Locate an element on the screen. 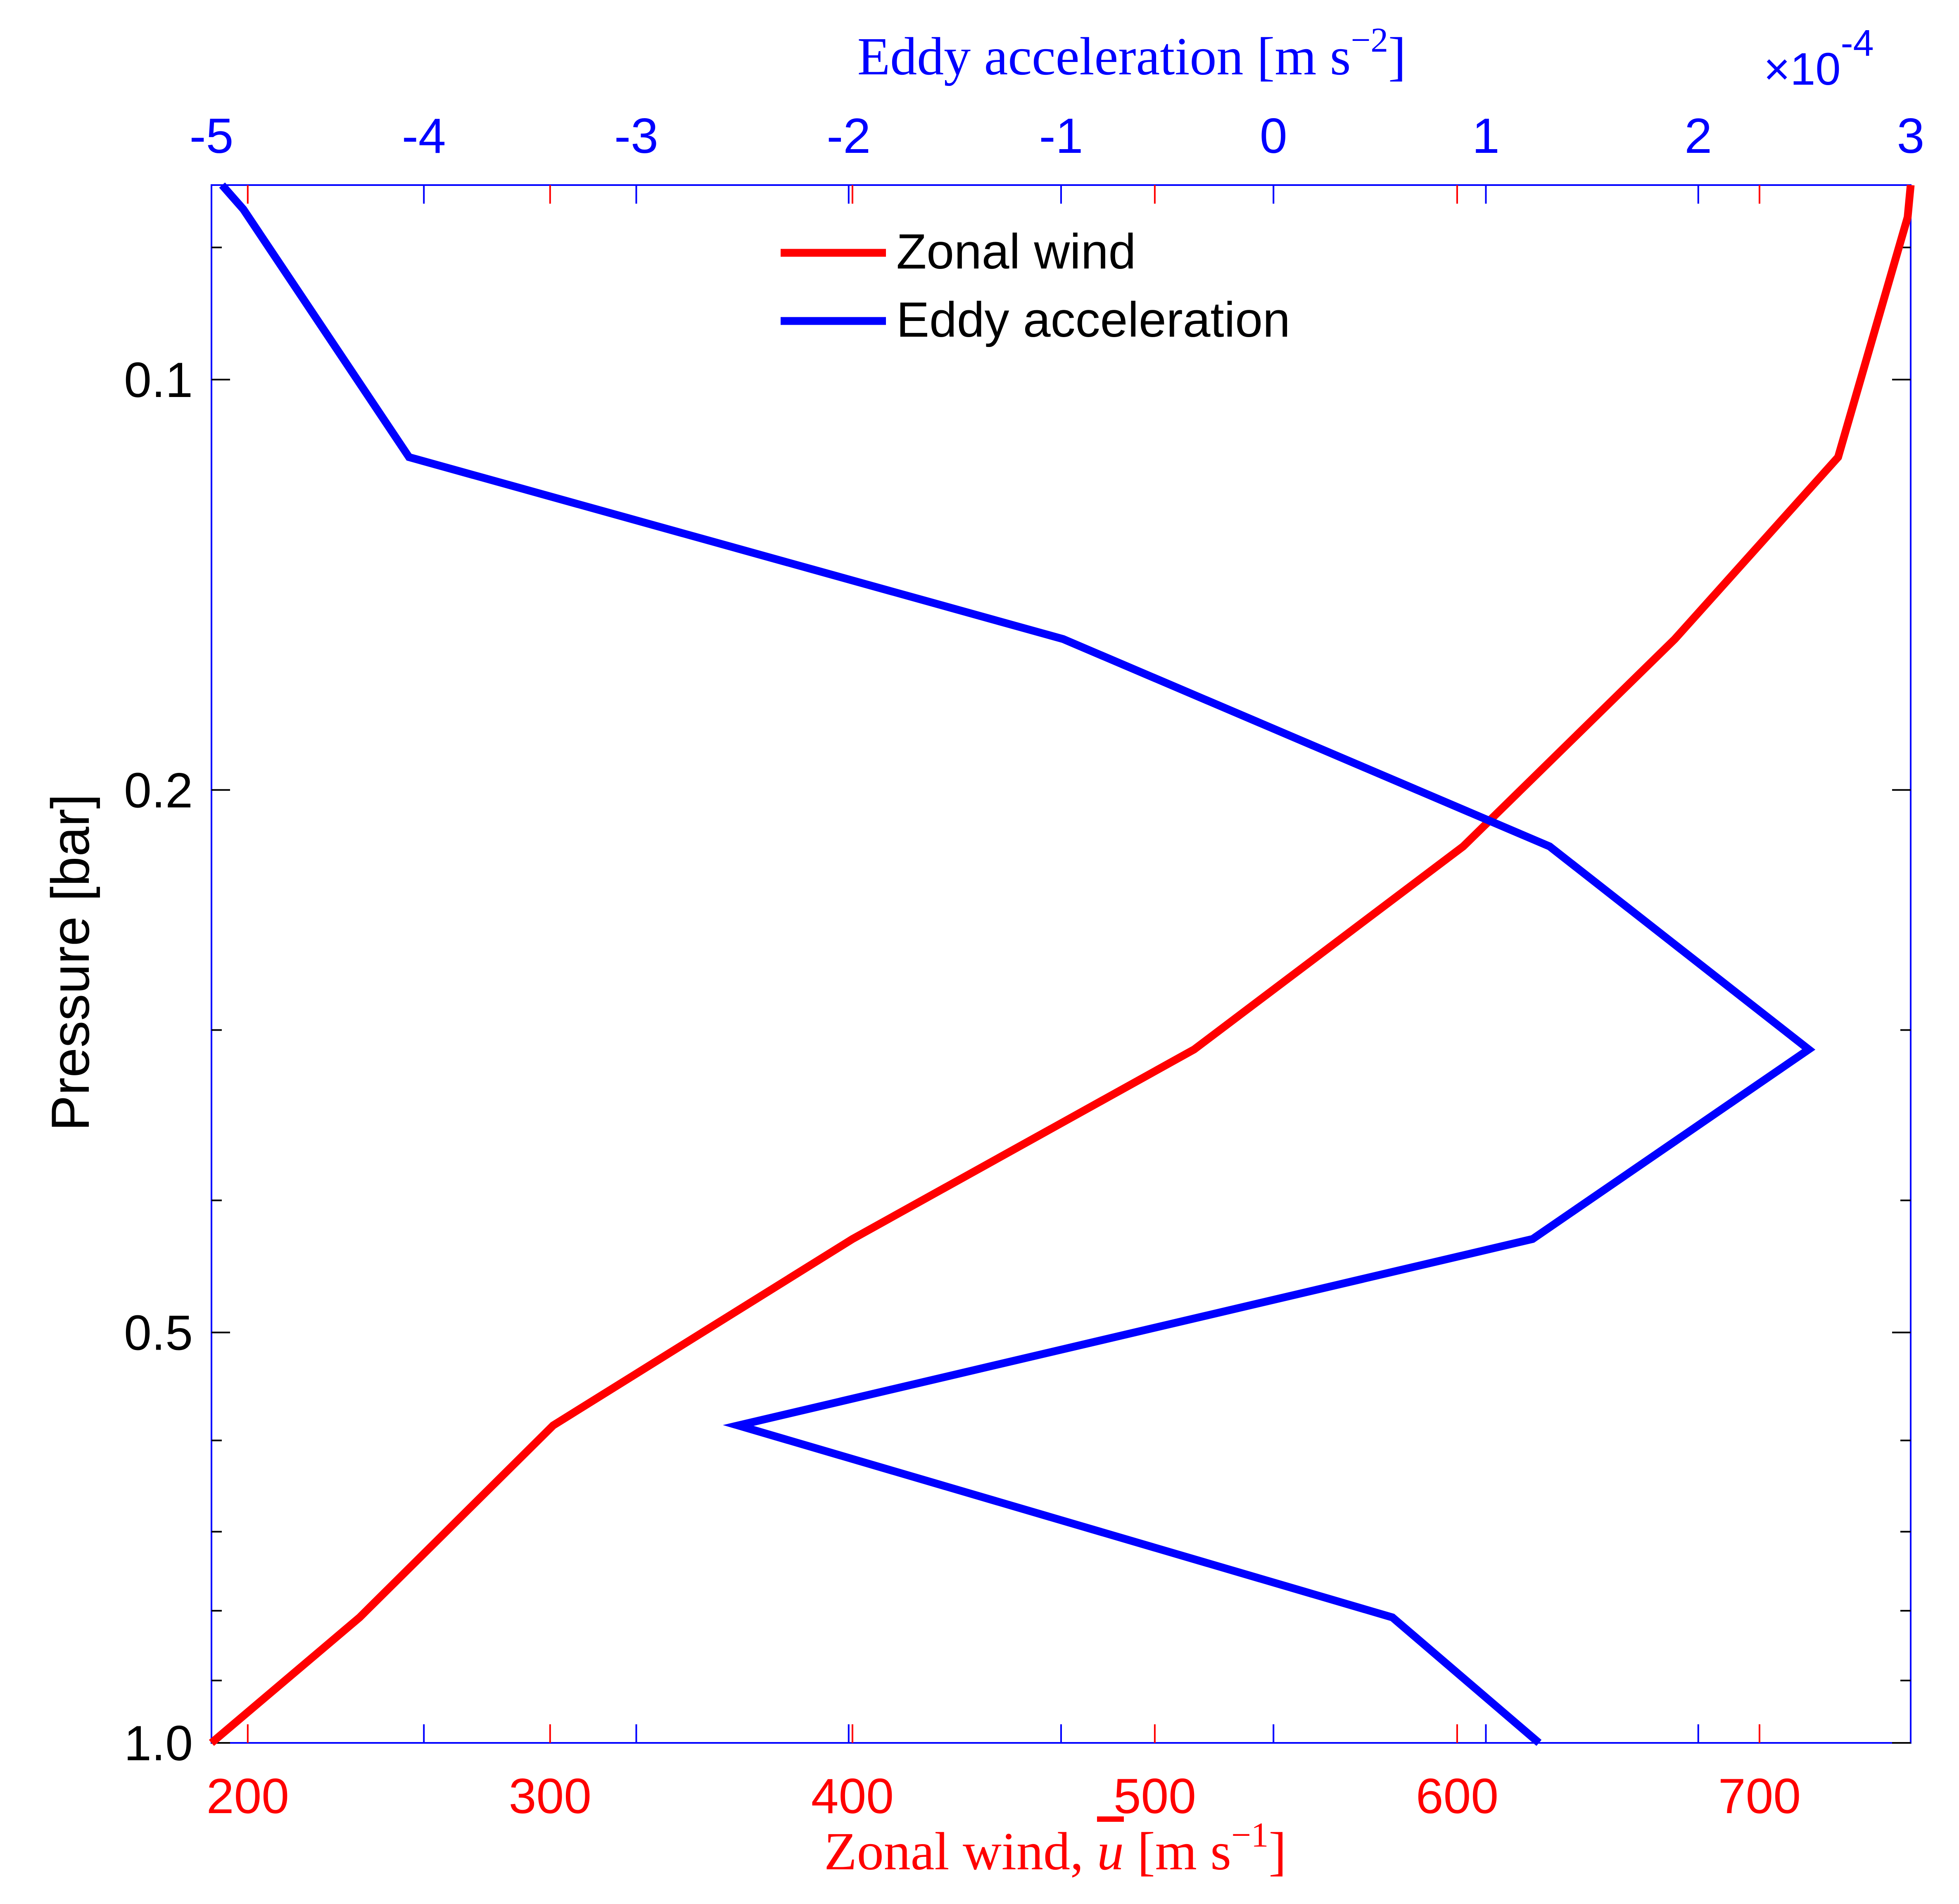 The width and height of the screenshot is (1959, 1904). bottom-axis-title-symbol: u is located at coordinates (1110, 1851).